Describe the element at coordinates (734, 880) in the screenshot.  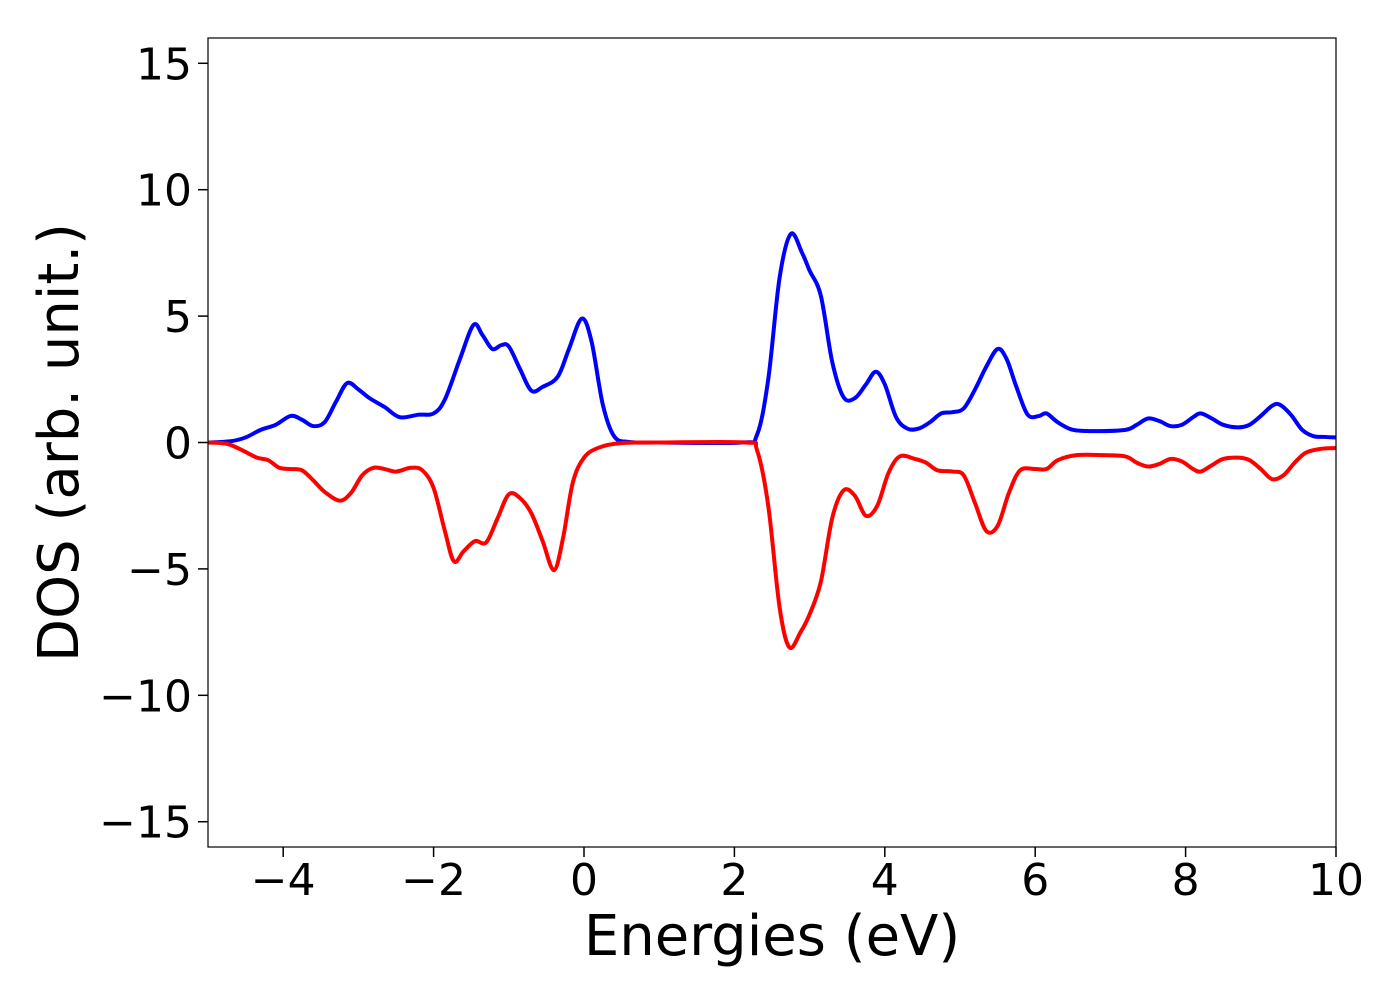
I see `x-tick-label: 2` at that location.